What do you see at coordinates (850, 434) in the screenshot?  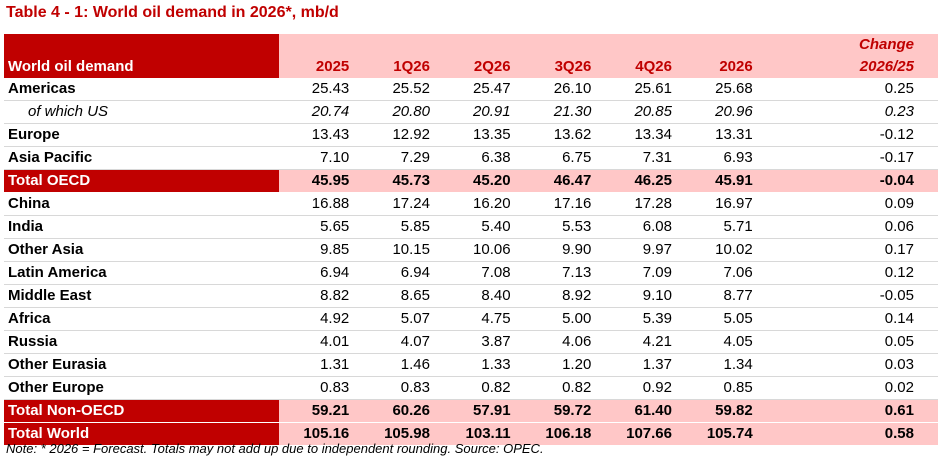 I see `change-cell: 0.58` at bounding box center [850, 434].